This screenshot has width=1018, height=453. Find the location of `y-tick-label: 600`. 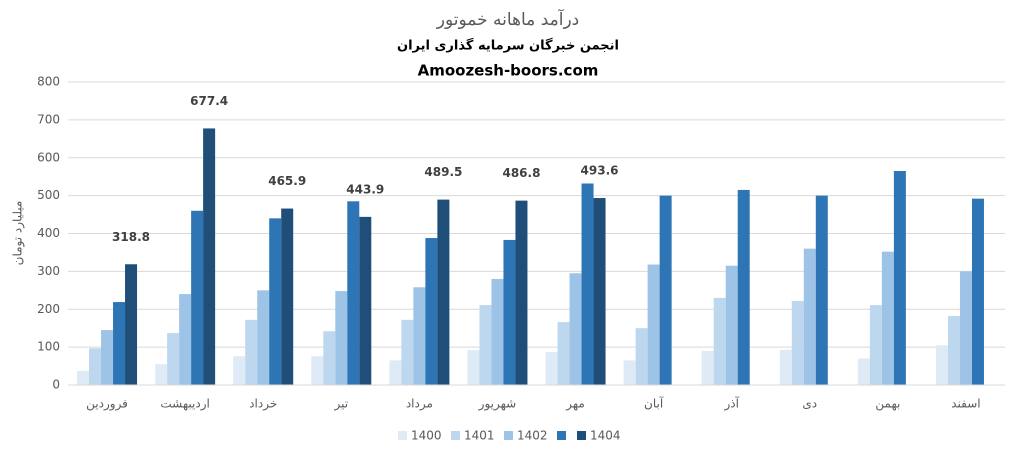

y-tick-label: 600 is located at coordinates (48, 157).